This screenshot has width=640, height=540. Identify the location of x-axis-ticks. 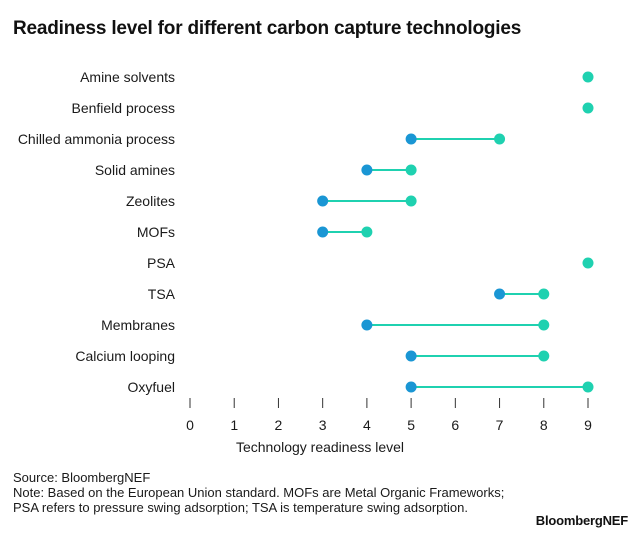
(389, 403).